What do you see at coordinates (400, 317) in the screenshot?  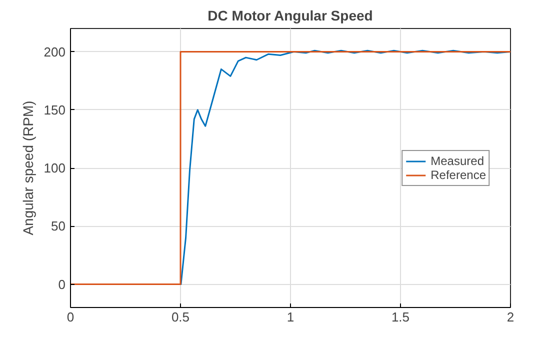 I see `x-tick-label: 1.5` at bounding box center [400, 317].